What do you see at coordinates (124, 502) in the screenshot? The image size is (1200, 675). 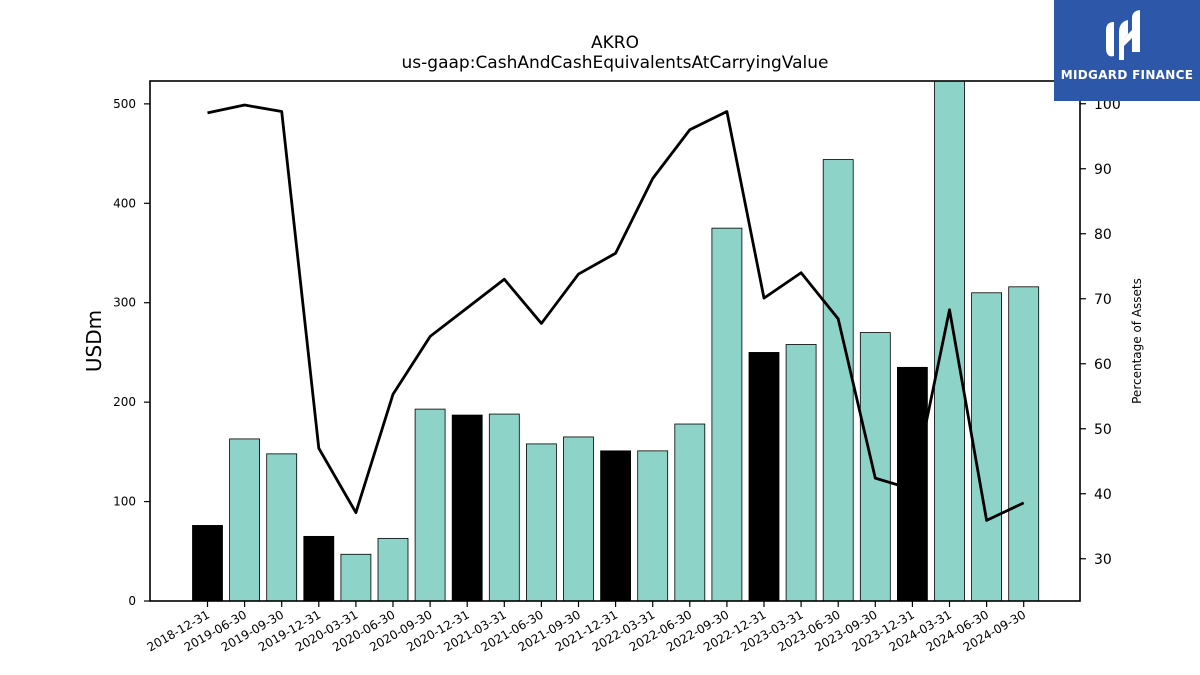 I see `y-tick-label: 100` at bounding box center [124, 502].